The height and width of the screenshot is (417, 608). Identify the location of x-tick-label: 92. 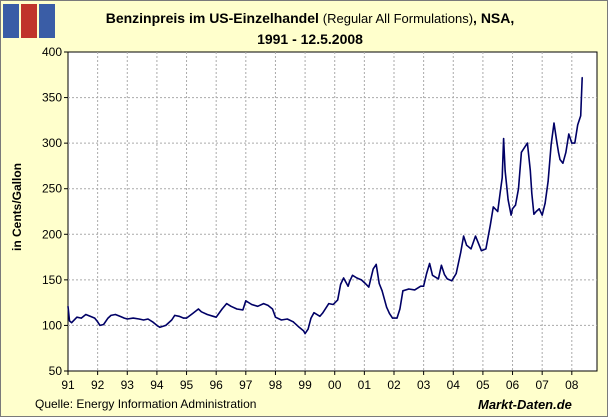
(98, 385).